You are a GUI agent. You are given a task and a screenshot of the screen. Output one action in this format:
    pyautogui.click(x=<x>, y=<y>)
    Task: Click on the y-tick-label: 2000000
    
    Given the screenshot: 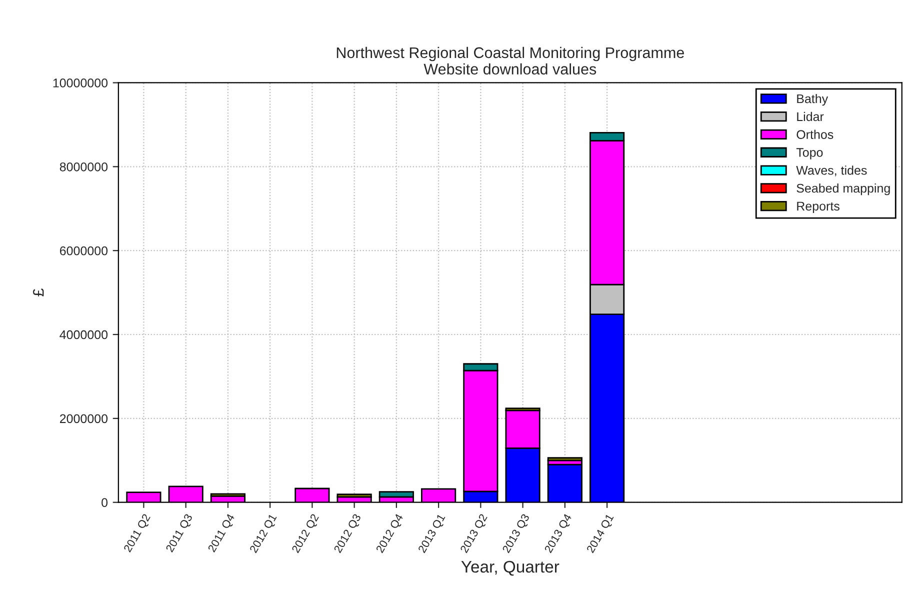 What is the action you would take?
    pyautogui.click(x=84, y=419)
    